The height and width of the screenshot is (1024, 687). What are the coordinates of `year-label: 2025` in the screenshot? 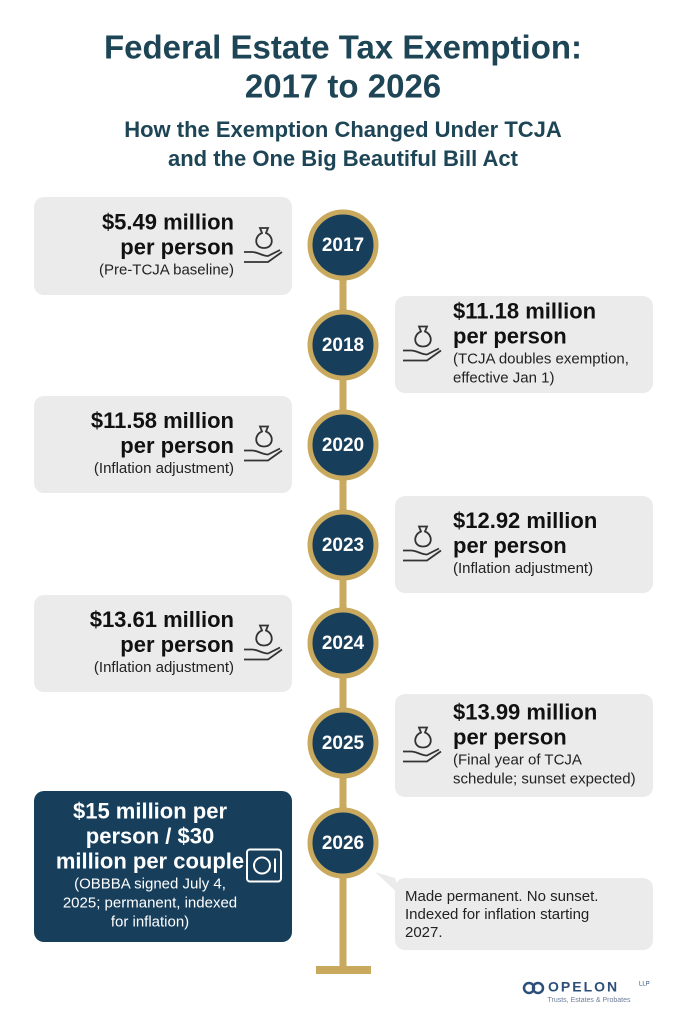 It's located at (343, 743).